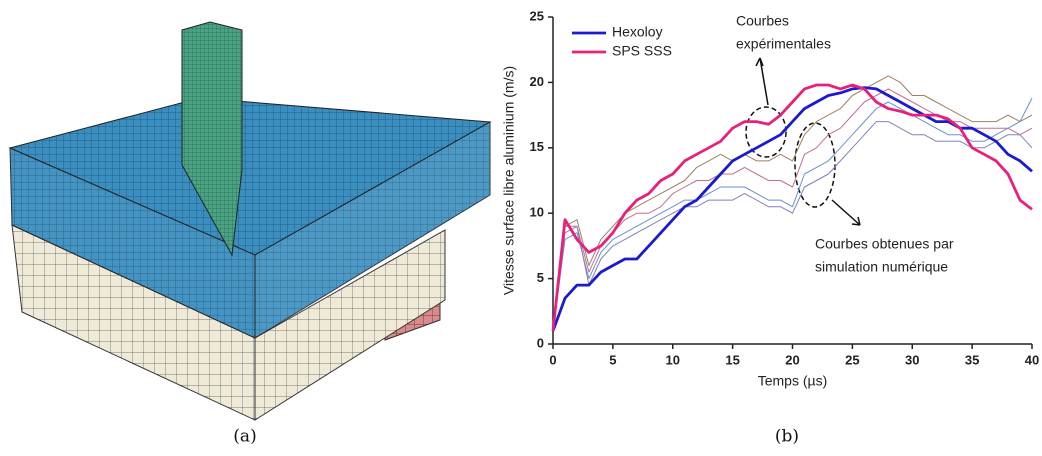 This screenshot has width=1042, height=456. I want to click on x-tick-label: 25, so click(852, 359).